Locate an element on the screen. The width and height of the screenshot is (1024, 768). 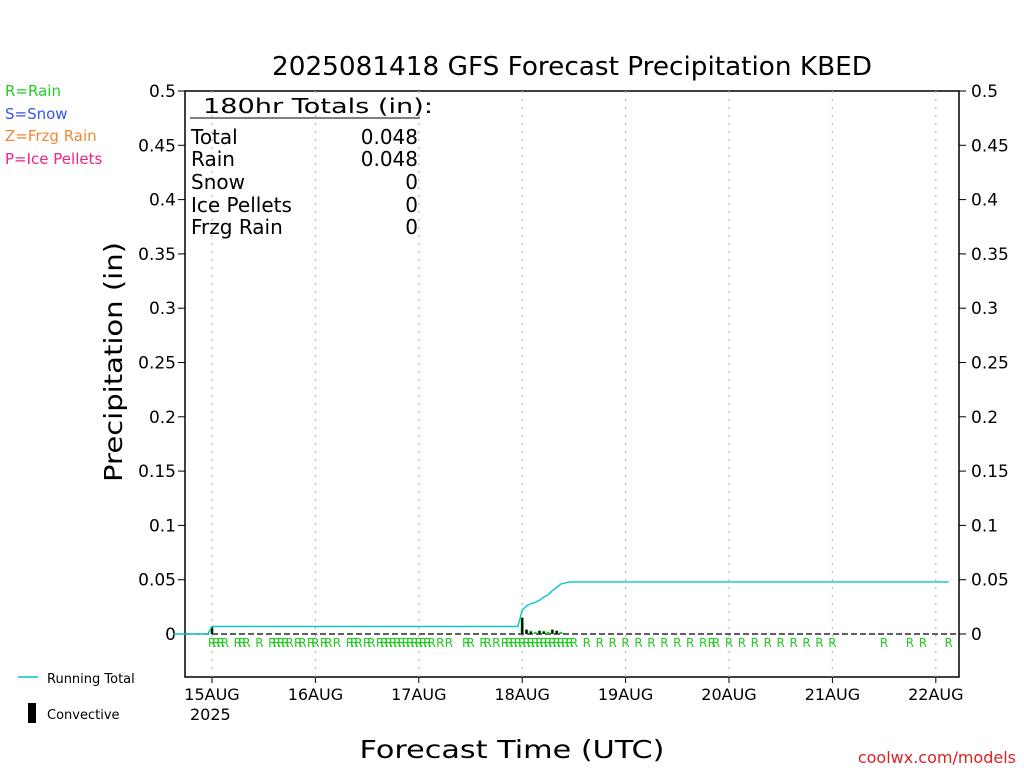
legend-convective-swatch is located at coordinates (32, 713).